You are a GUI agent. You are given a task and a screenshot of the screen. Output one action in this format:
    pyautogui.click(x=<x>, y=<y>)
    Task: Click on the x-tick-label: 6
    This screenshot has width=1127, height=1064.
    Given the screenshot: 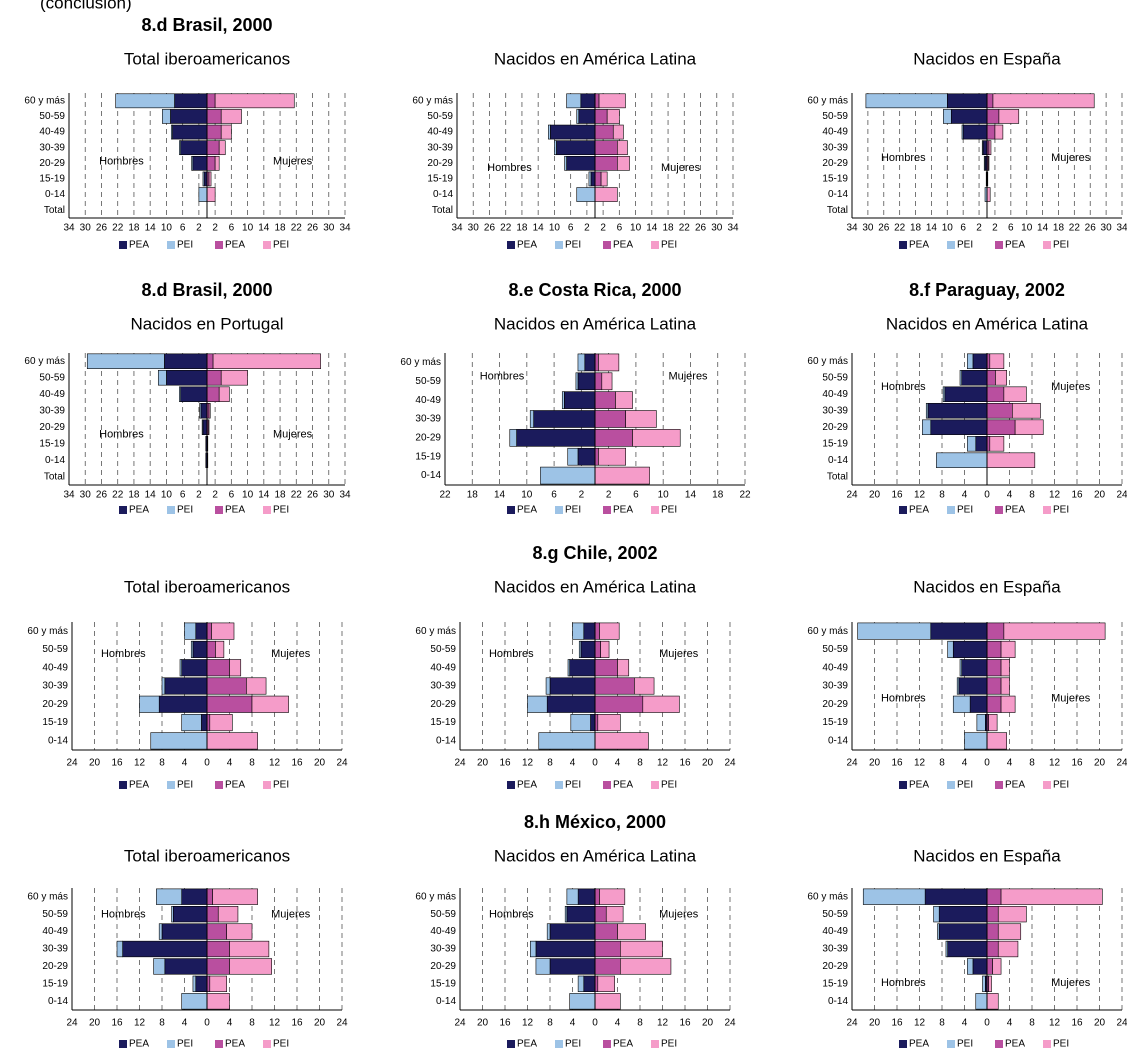 What is the action you would take?
    pyautogui.click(x=554, y=495)
    